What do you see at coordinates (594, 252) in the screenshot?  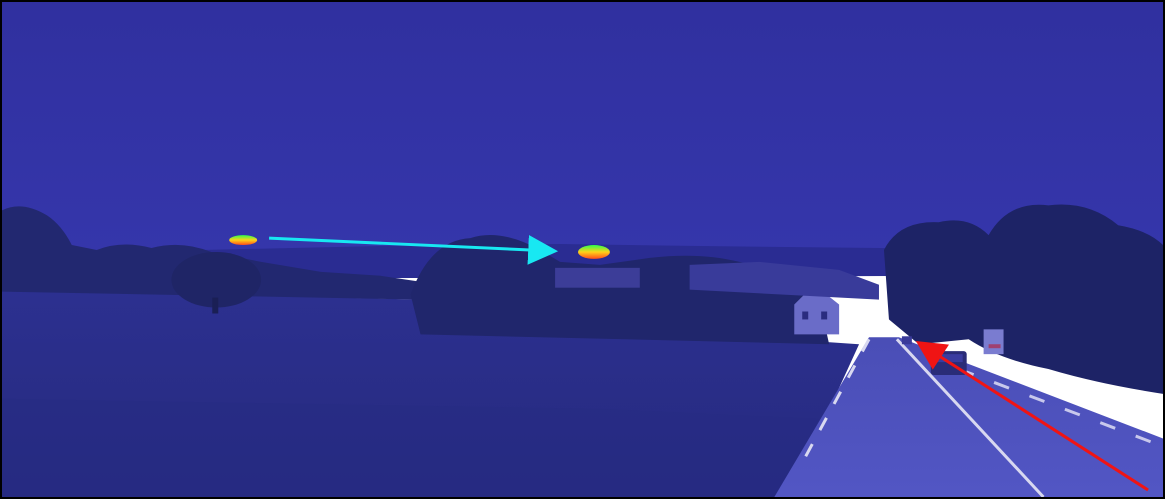 I see `heat-blob-center` at bounding box center [594, 252].